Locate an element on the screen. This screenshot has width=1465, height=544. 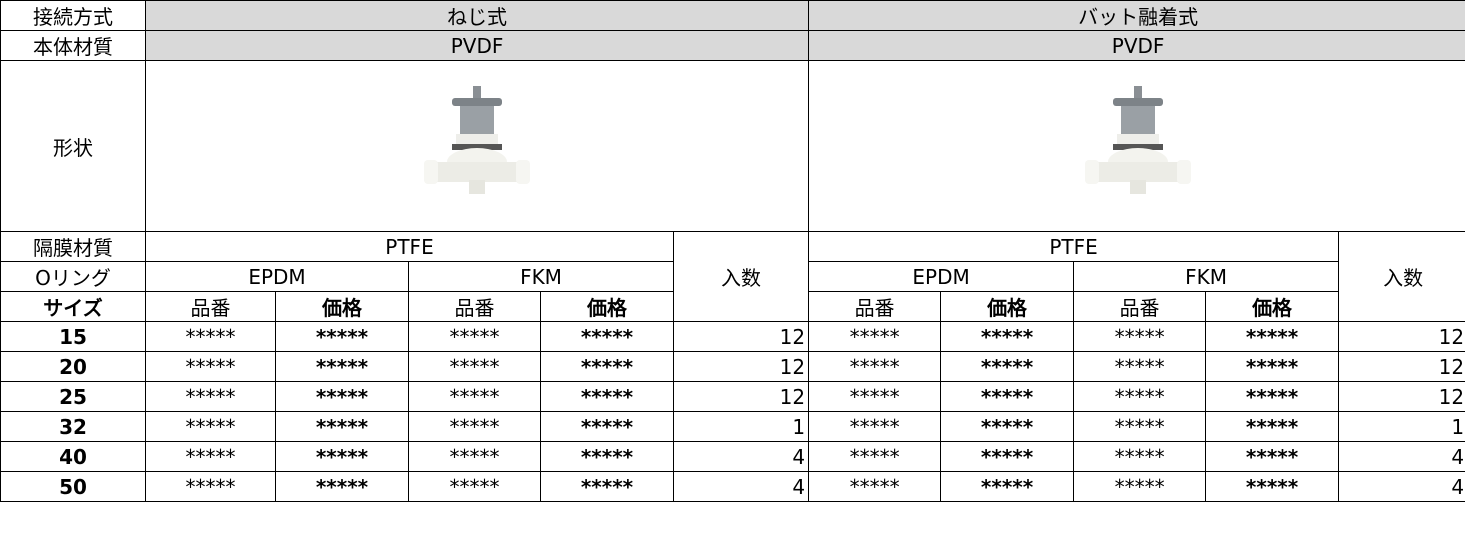
valve-image is located at coordinates (1138, 139).